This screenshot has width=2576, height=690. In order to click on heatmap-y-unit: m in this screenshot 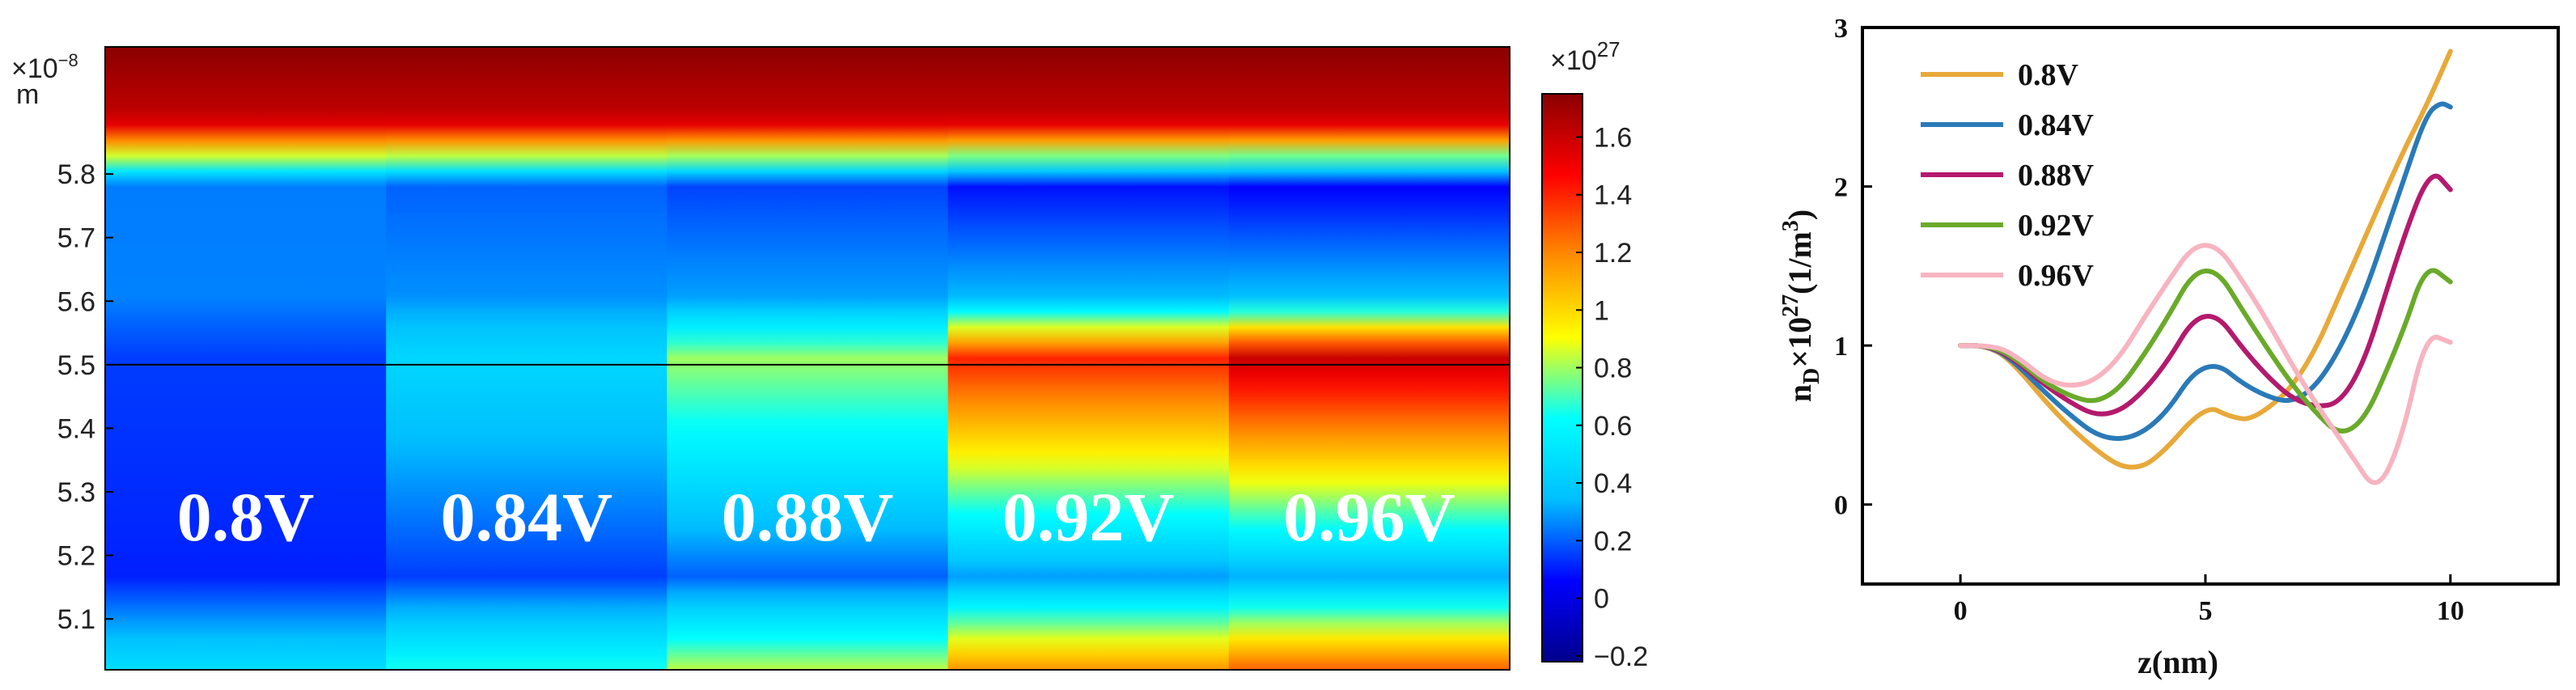, I will do `click(27, 94)`.